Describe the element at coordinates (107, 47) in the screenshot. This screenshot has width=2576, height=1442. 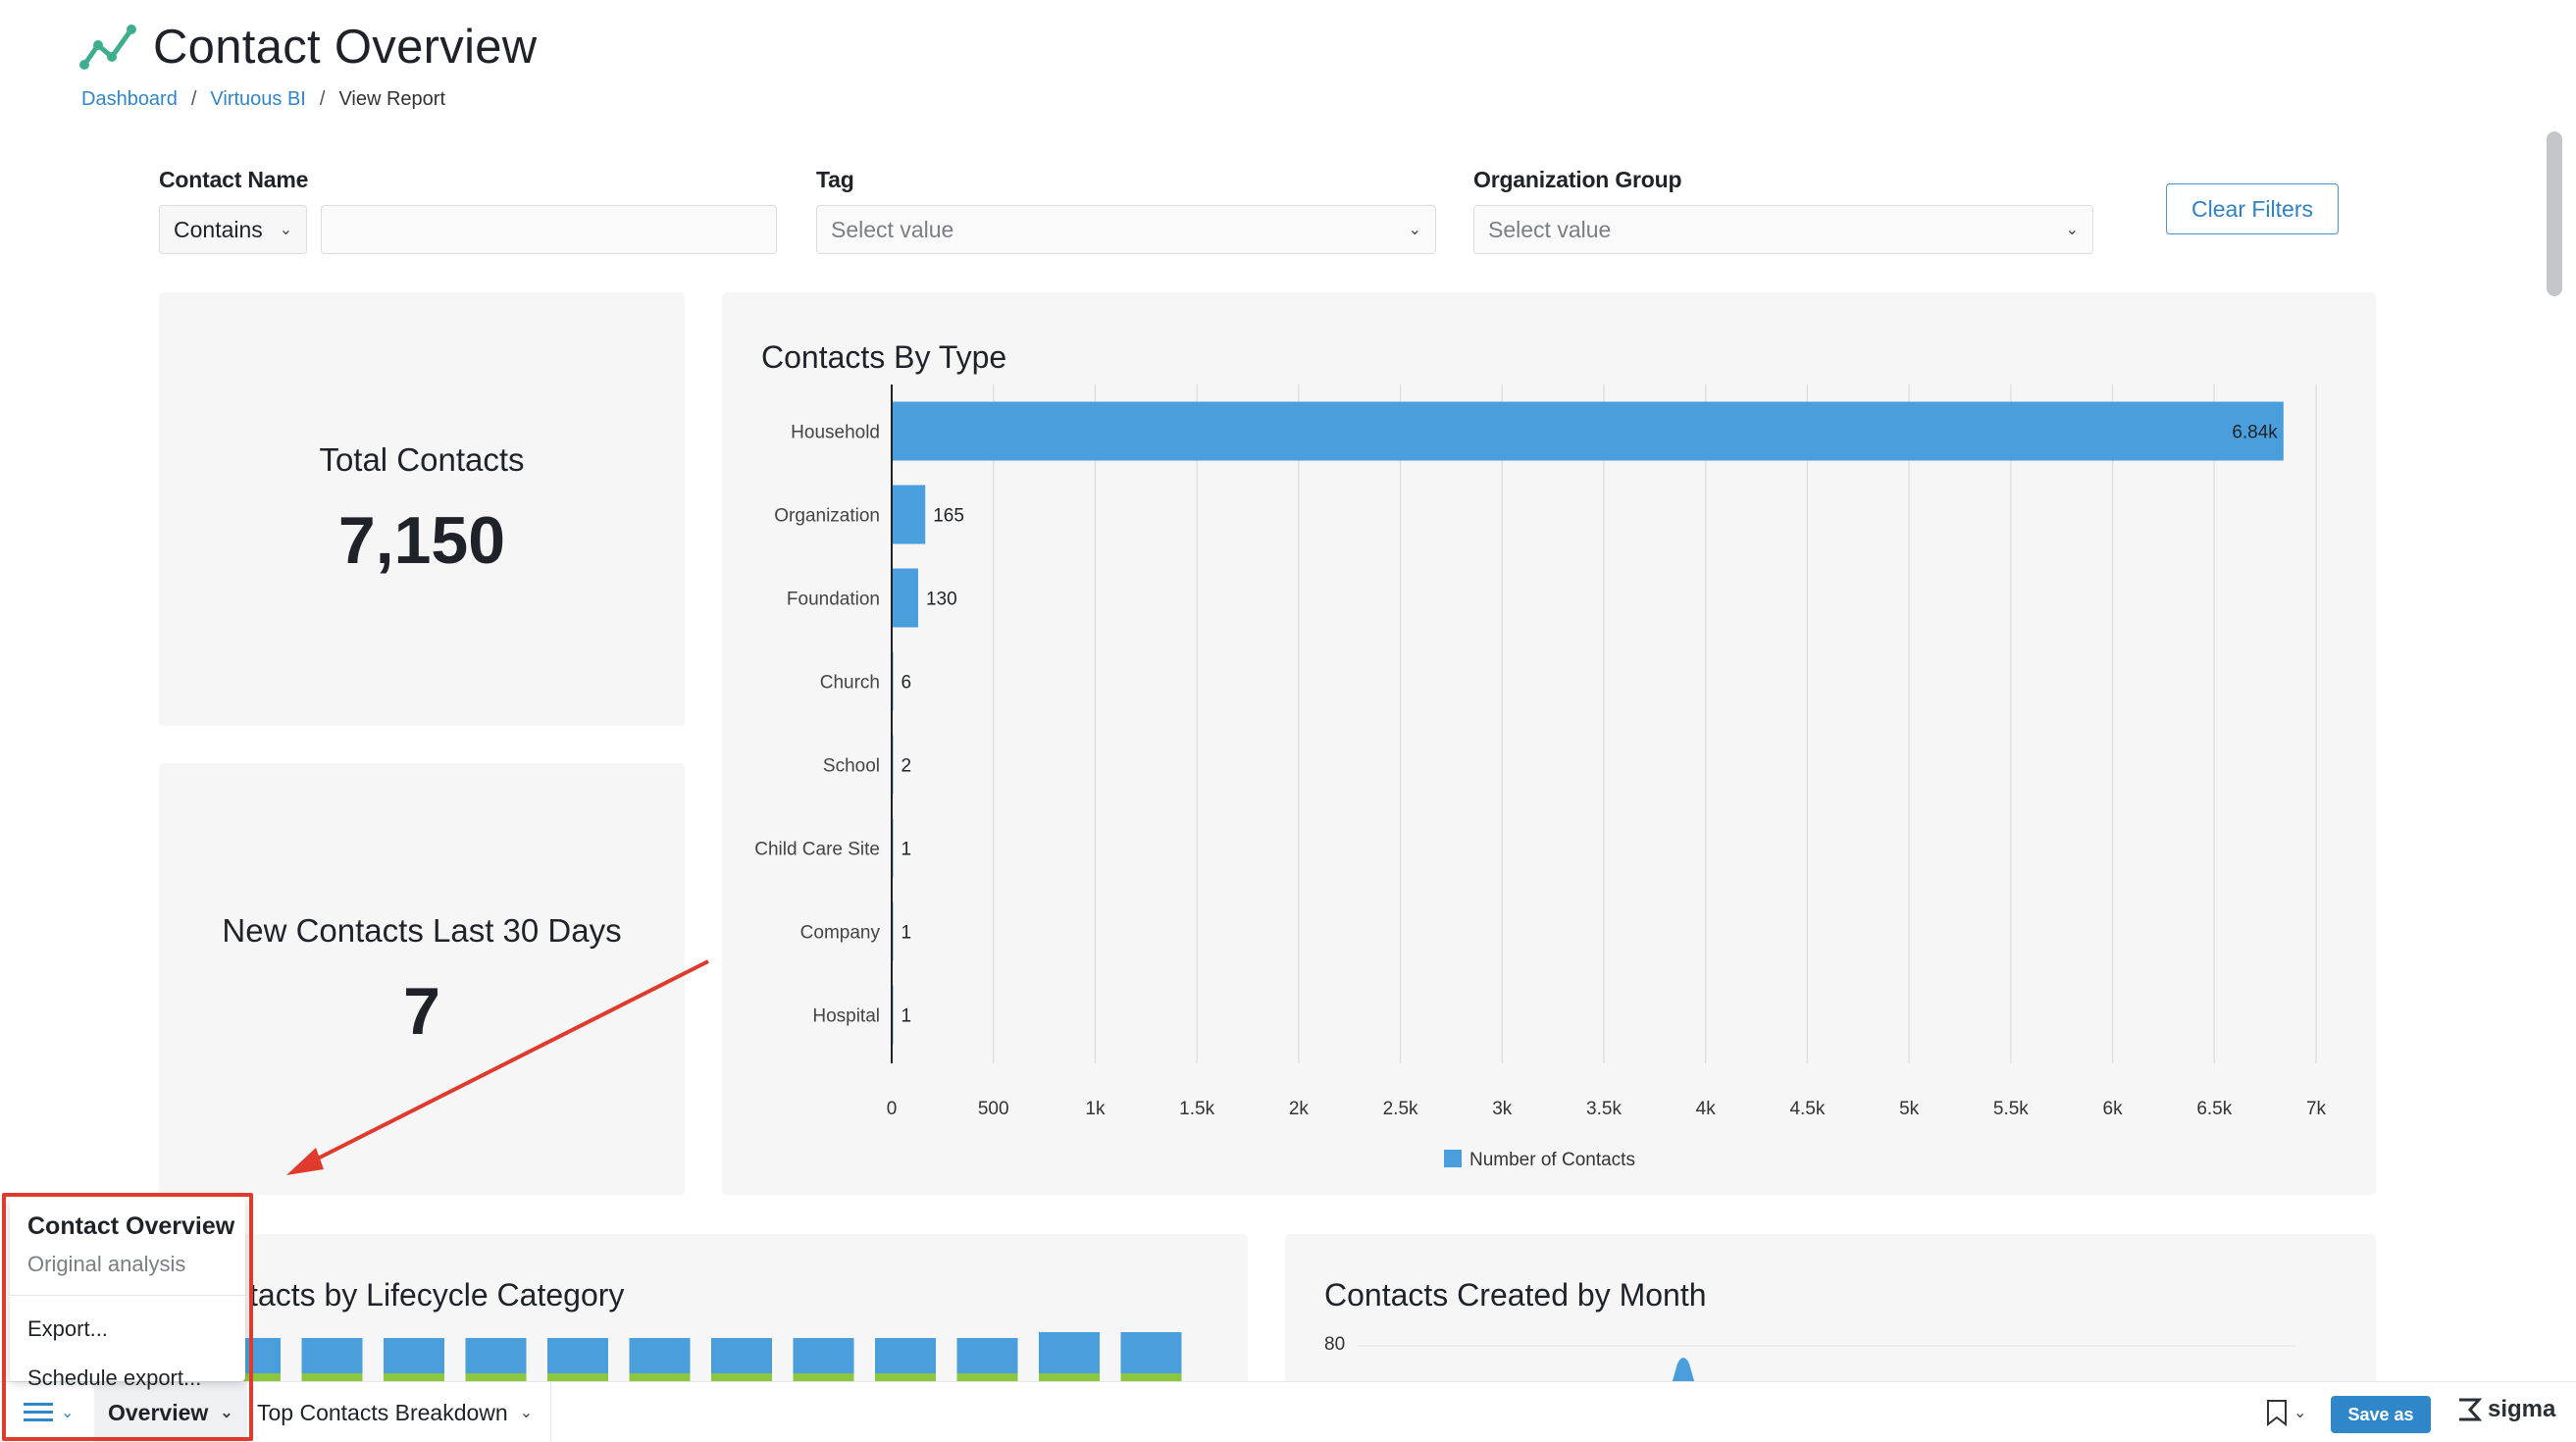
I see `line-chart-logo-icon` at that location.